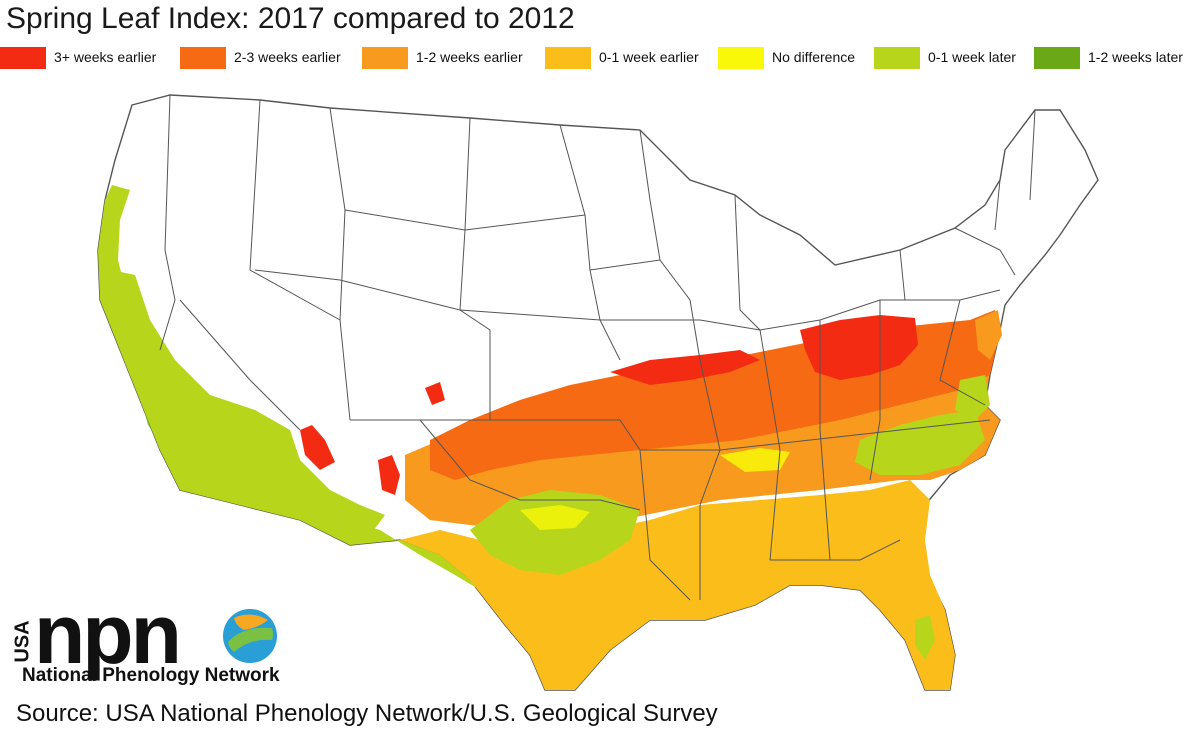 The height and width of the screenshot is (739, 1200). Describe the element at coordinates (290, 18) in the screenshot. I see `map-title: Spring Leaf Index: 2017 compared to 2012` at that location.